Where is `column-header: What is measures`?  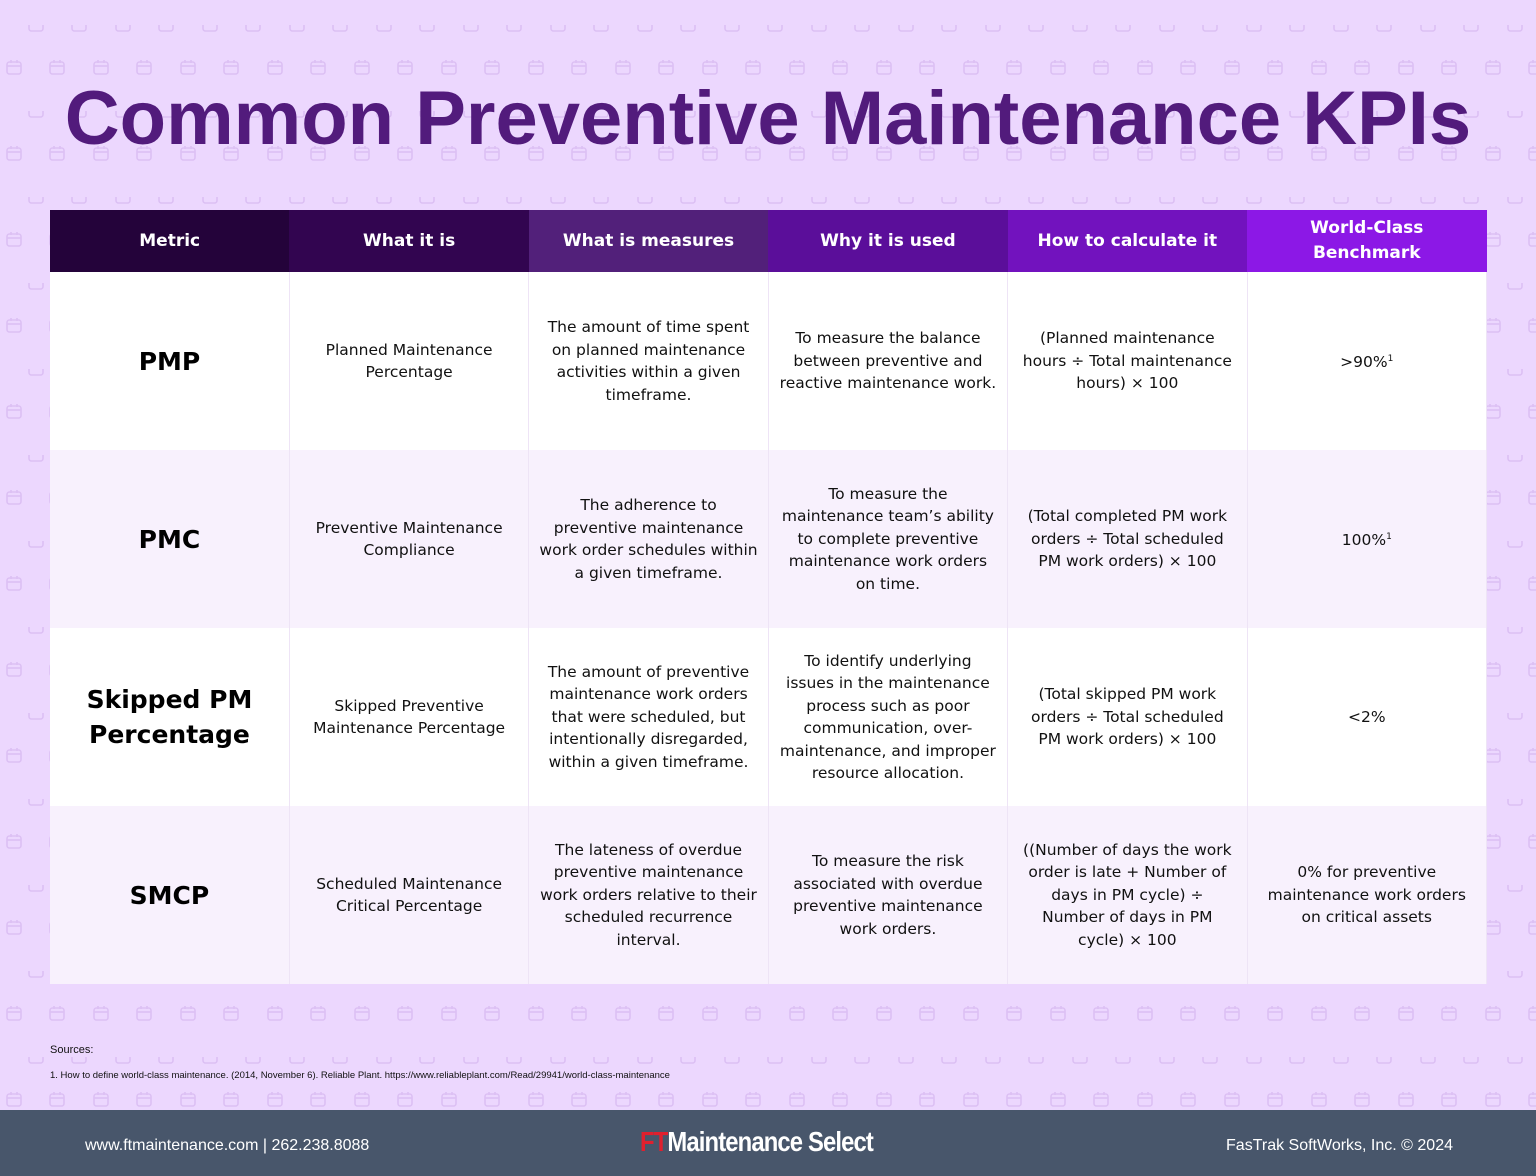 column-header: What is measures is located at coordinates (648, 241).